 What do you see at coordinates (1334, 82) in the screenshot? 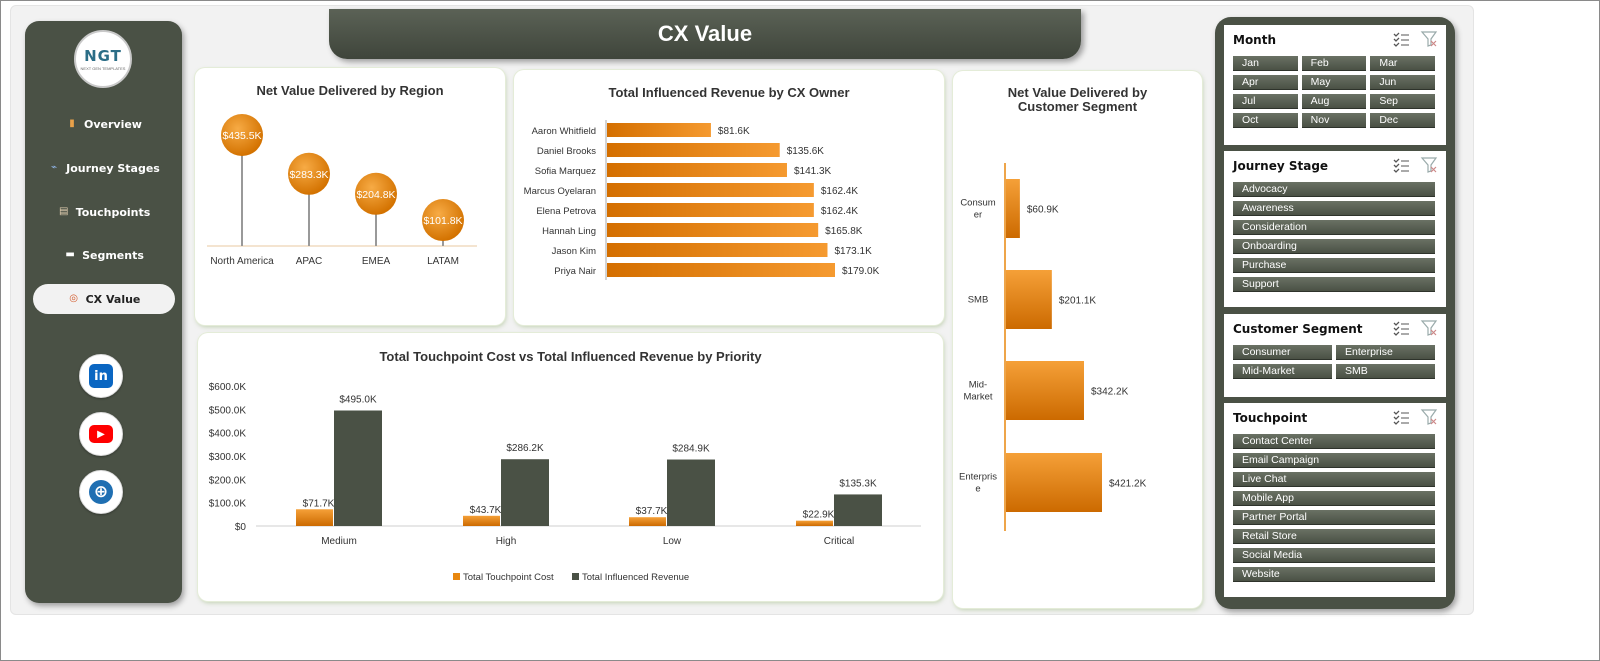
I see `slicer-item: May` at bounding box center [1334, 82].